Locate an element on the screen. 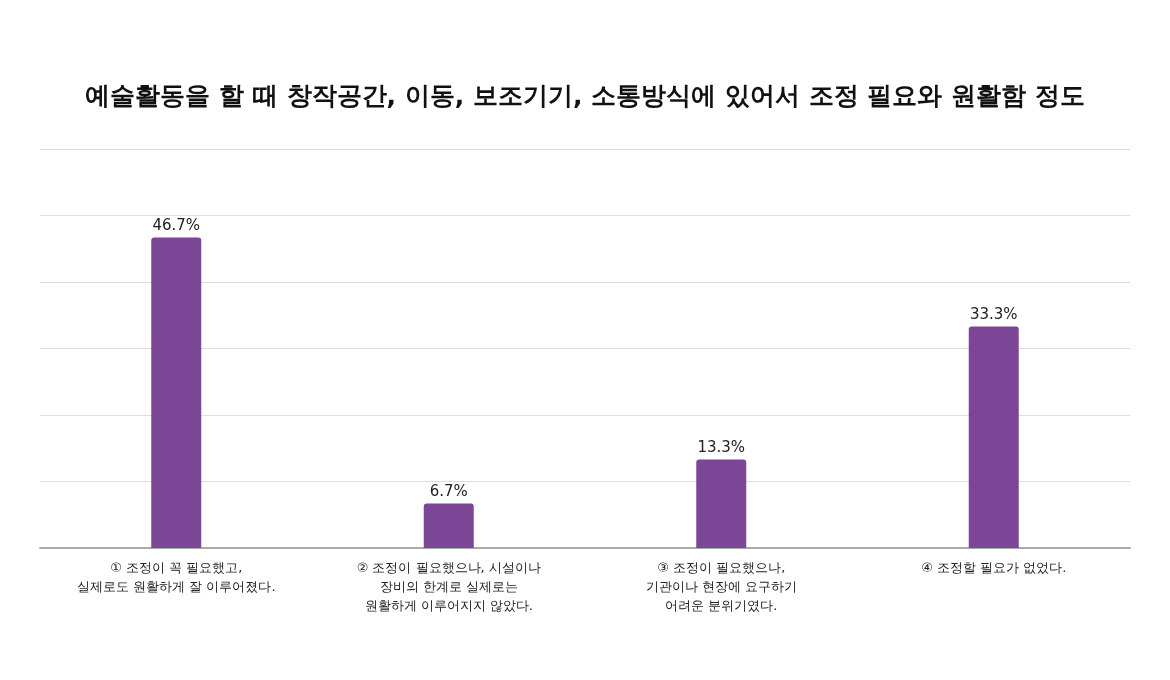 The width and height of the screenshot is (1170, 680). x-tick-label: ① 조정이 꼭 필요했고, 실제로도 원활하게 잘 이루어졌다. is located at coordinates (176, 577).